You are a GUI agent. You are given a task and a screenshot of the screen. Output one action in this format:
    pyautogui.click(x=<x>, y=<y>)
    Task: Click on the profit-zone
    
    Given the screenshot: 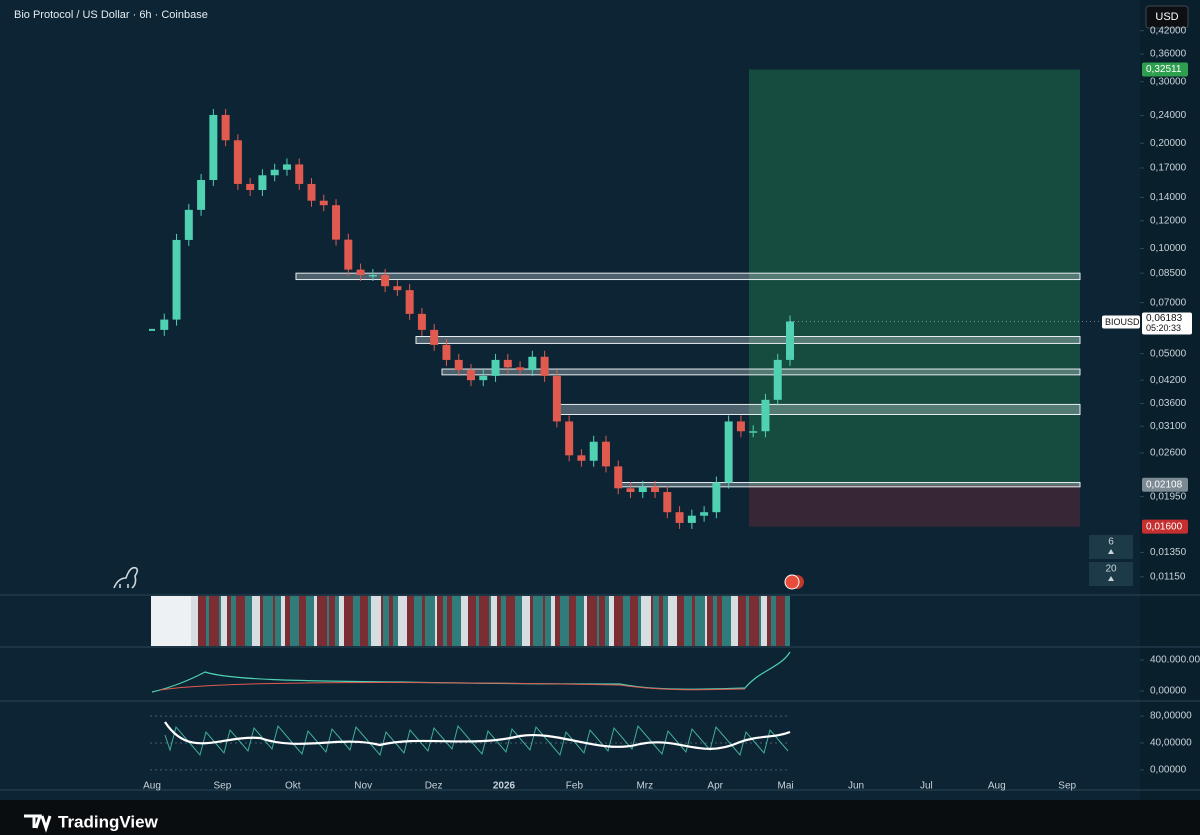 What is the action you would take?
    pyautogui.click(x=914, y=277)
    